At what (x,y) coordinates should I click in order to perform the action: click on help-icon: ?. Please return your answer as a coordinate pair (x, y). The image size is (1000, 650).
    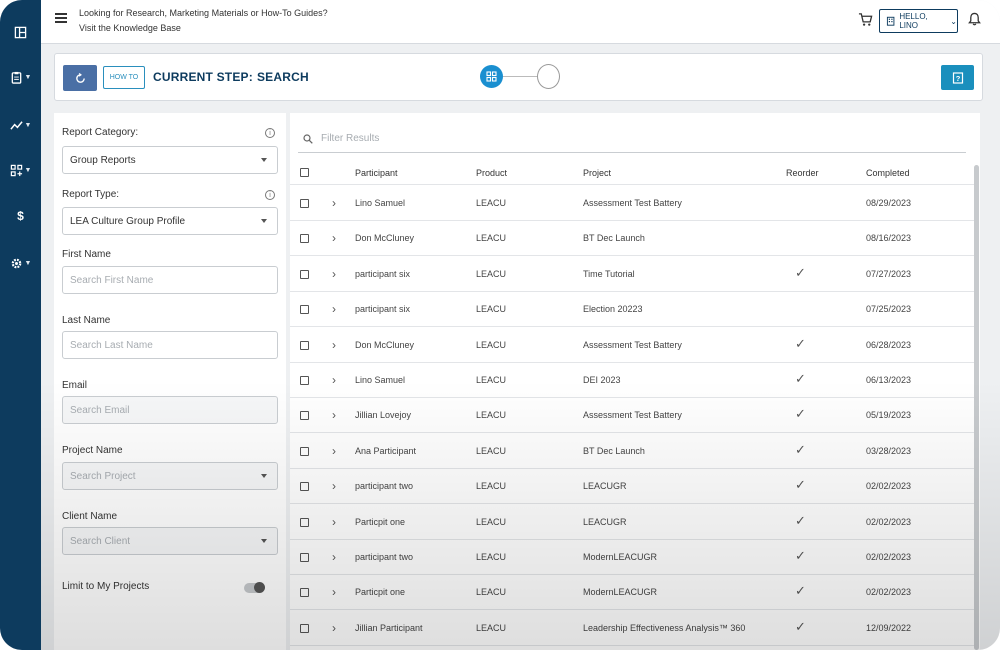
    Looking at the image, I should click on (957, 77).